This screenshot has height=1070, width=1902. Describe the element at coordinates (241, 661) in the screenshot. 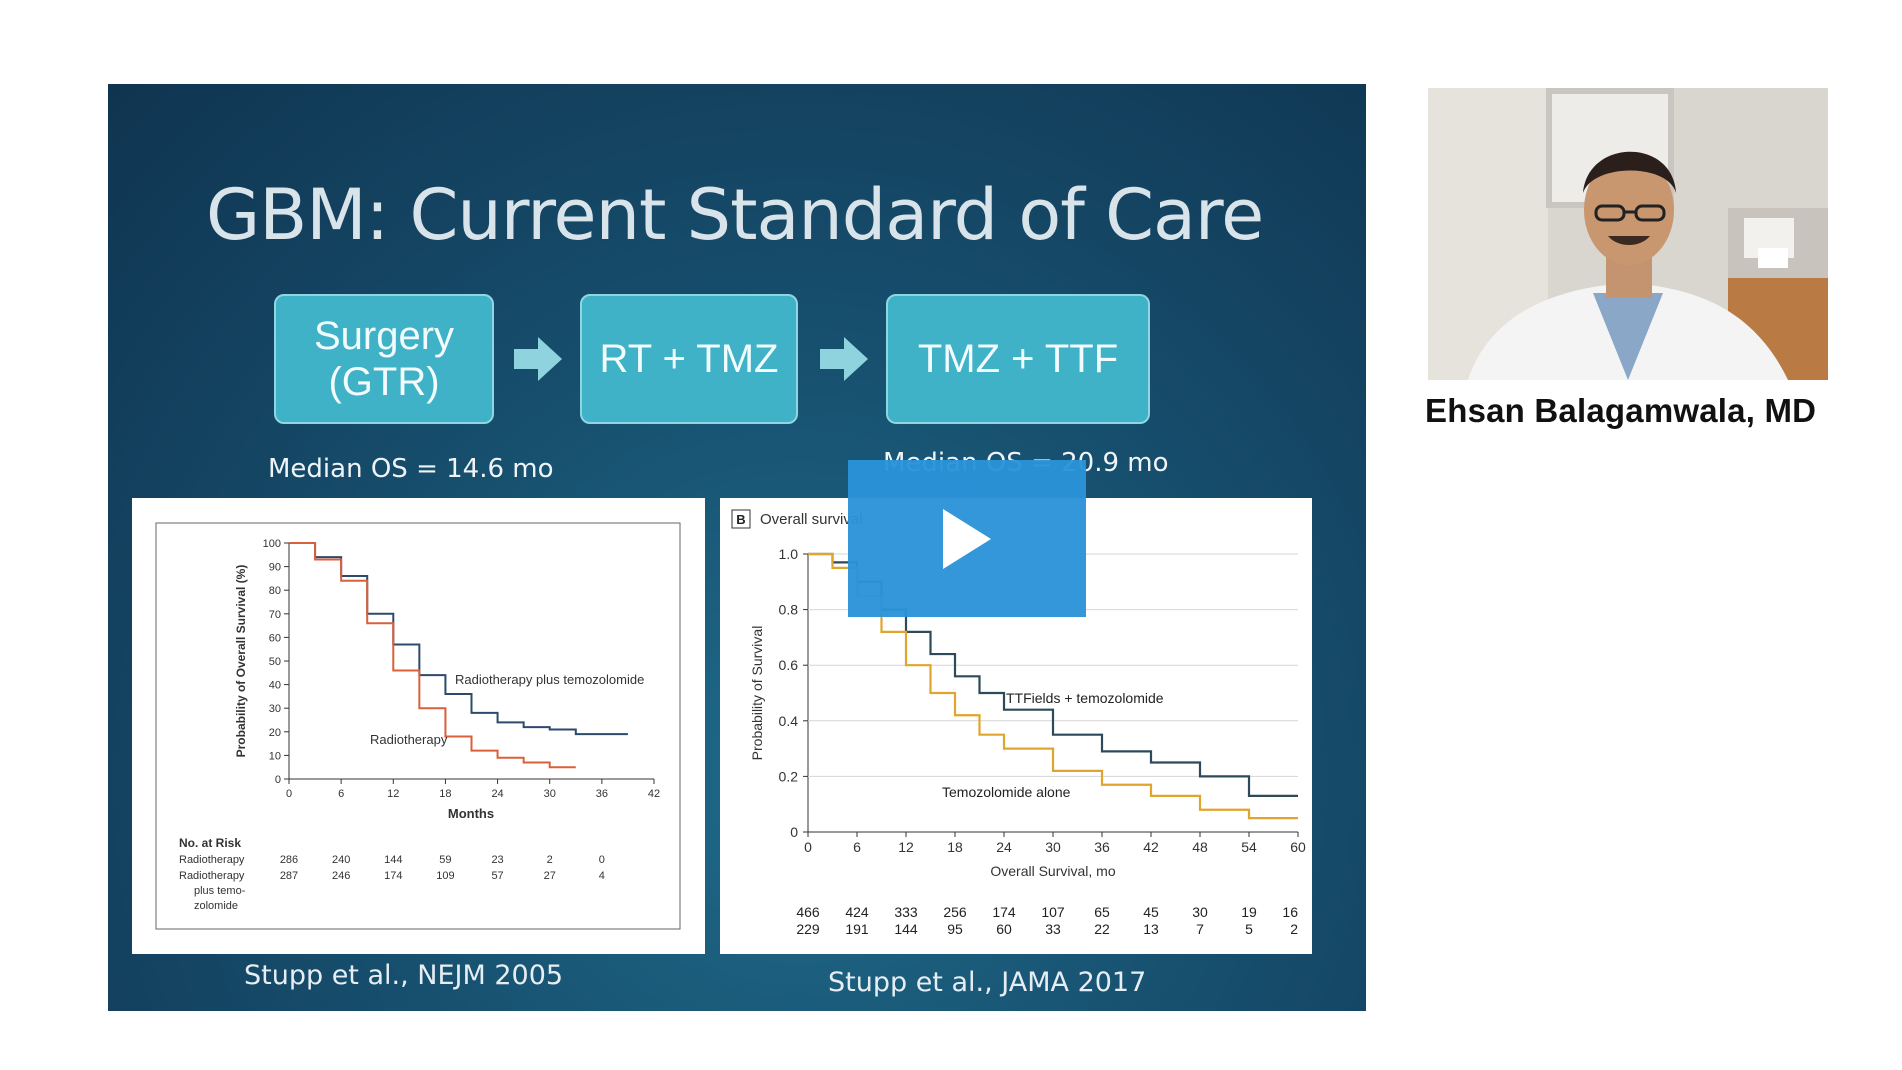

I see `y-axis-label: Probability of Overall Survival (%)` at that location.